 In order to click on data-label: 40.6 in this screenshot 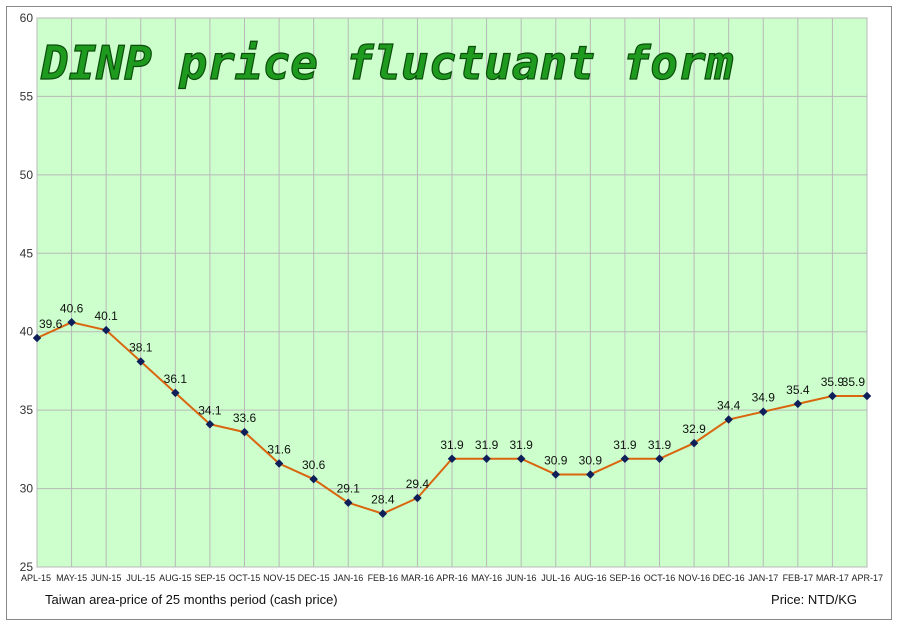, I will do `click(72, 308)`.